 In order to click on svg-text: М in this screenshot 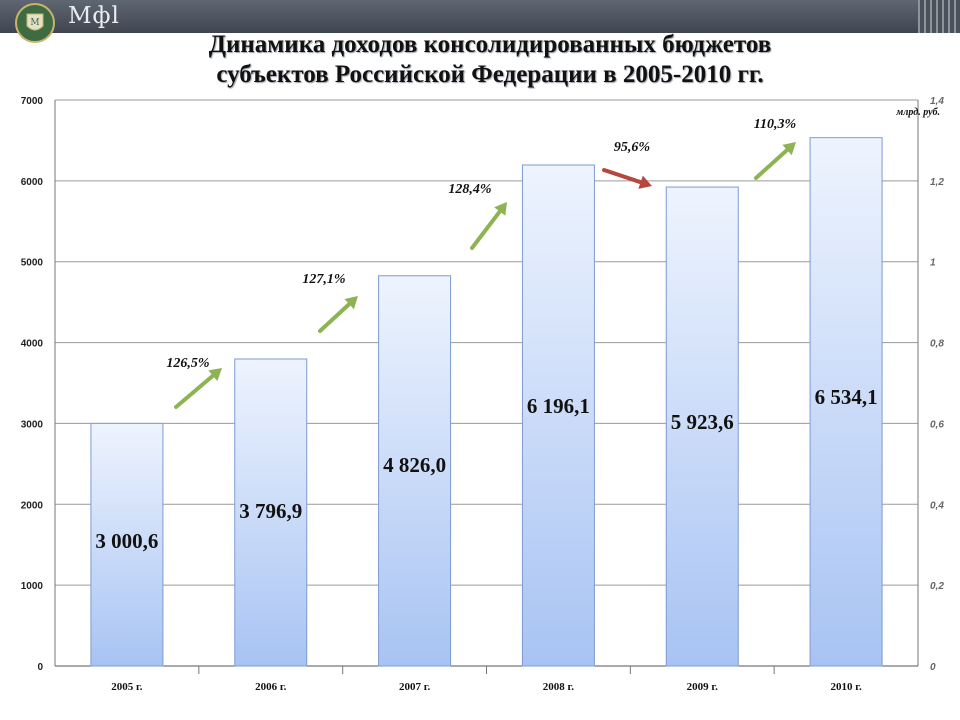, I will do `click(34, 23)`.